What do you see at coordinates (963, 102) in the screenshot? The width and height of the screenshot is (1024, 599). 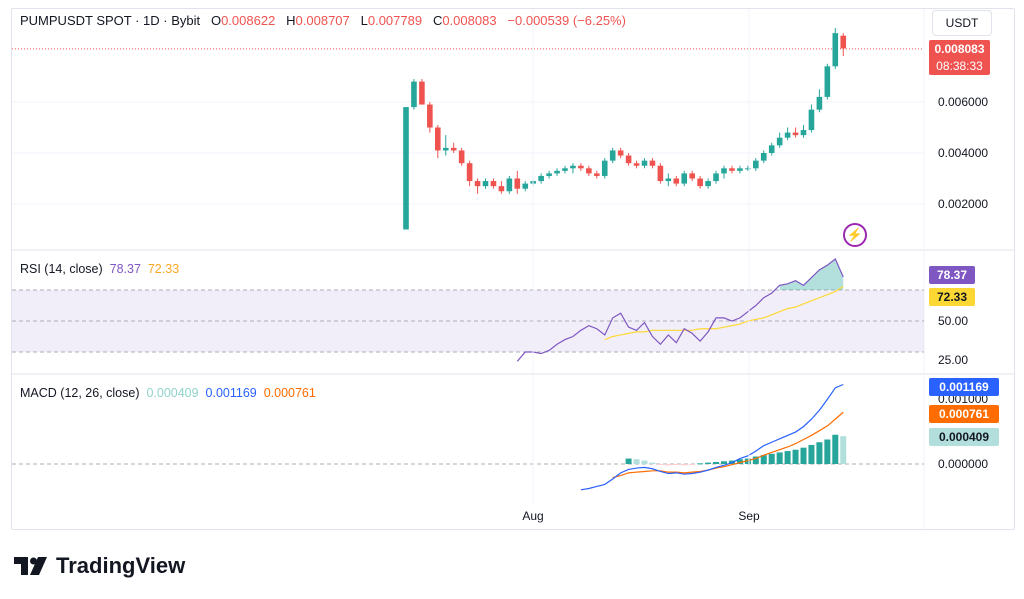 I see `price-tick-label: 0.006000` at bounding box center [963, 102].